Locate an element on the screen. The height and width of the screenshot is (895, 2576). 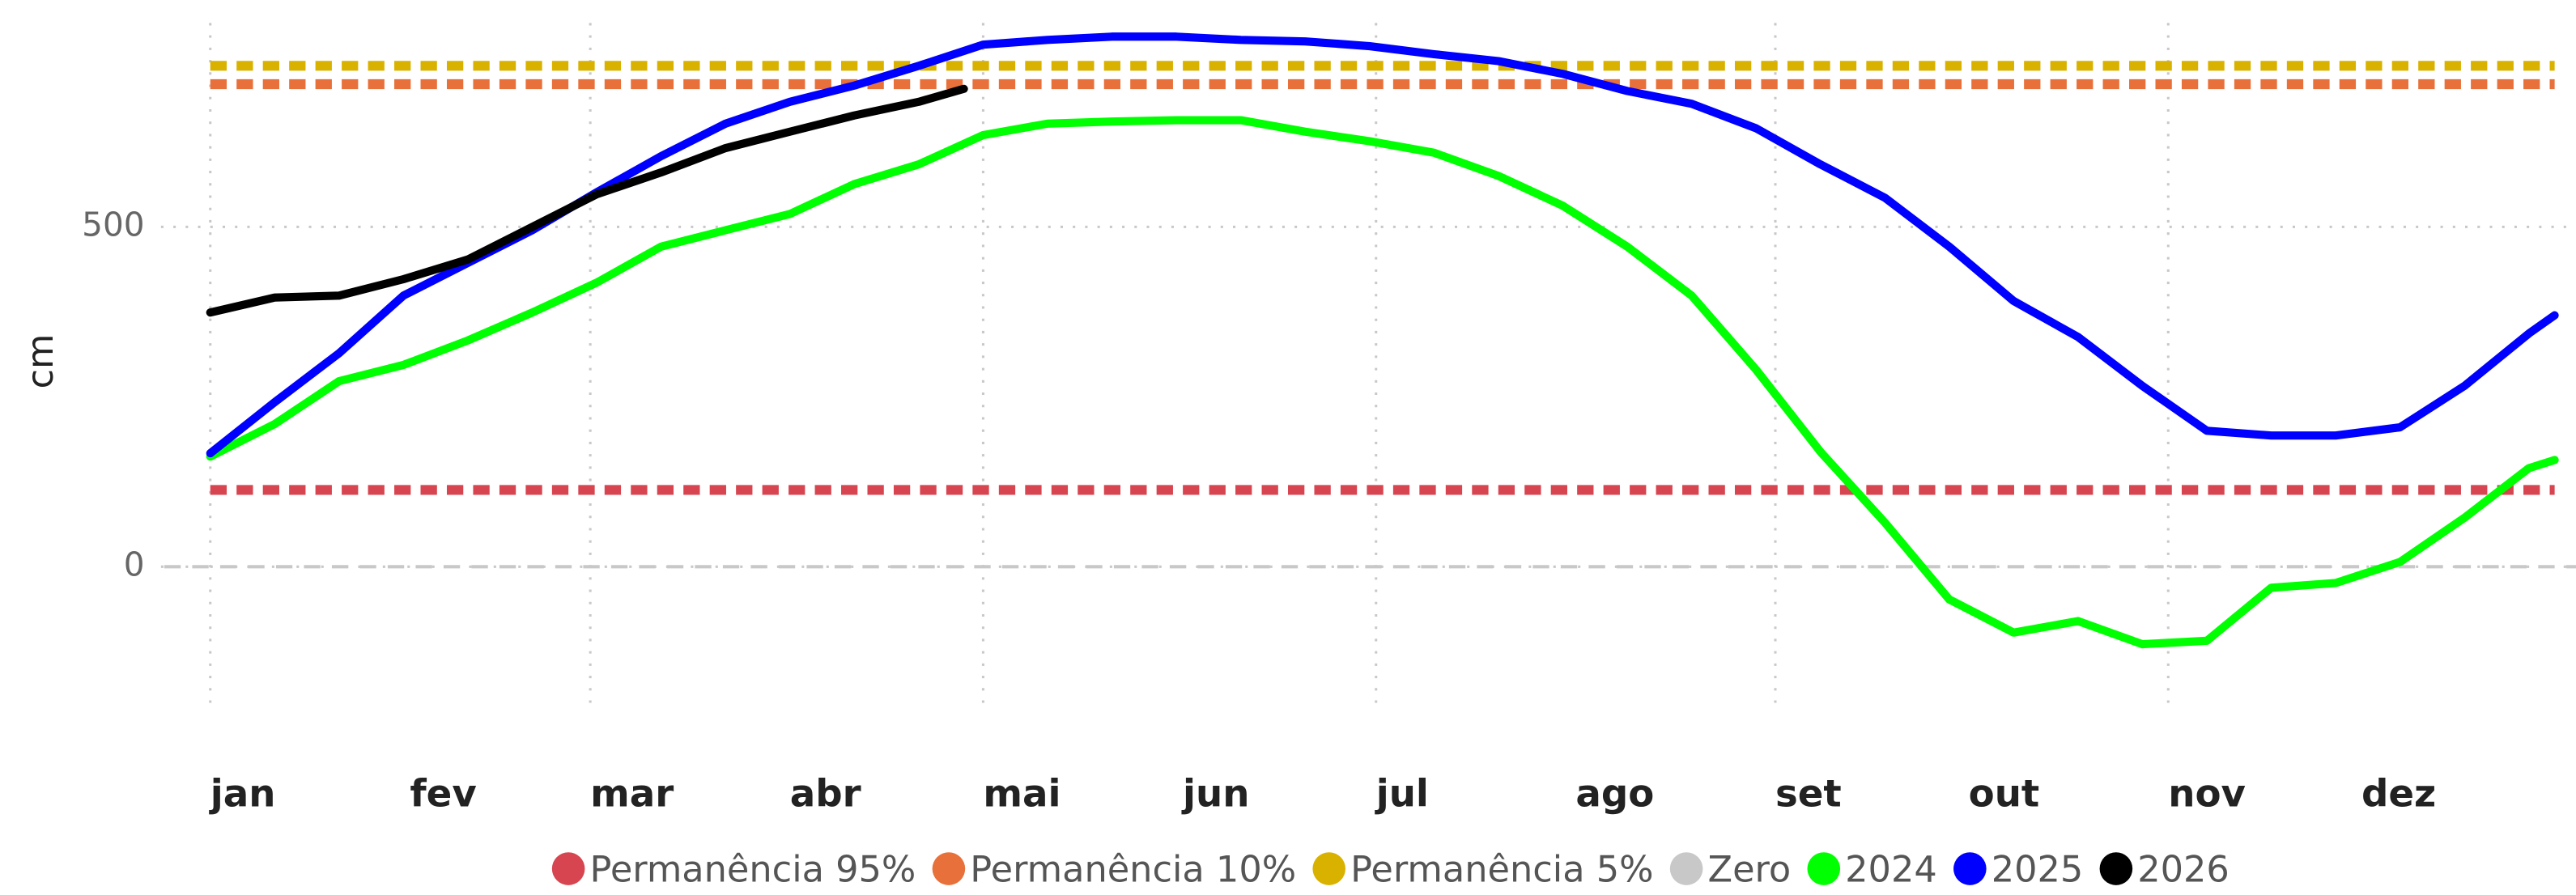
x-tick-label: fev is located at coordinates (443, 795).